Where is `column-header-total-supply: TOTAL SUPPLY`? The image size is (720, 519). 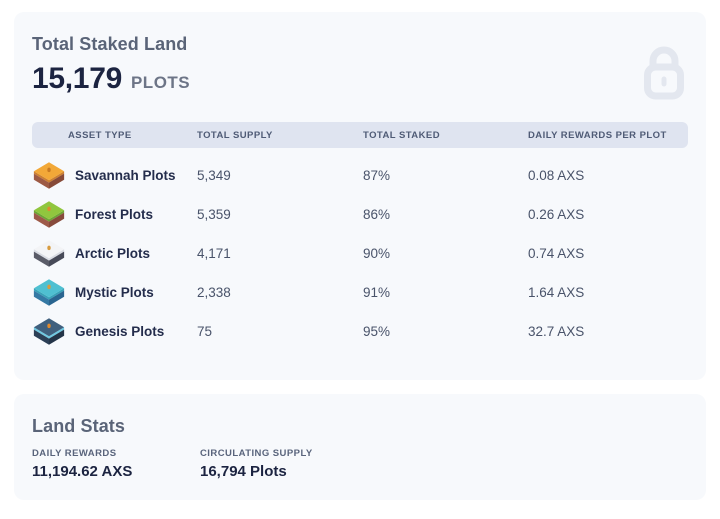
column-header-total-supply: TOTAL SUPPLY is located at coordinates (235, 135).